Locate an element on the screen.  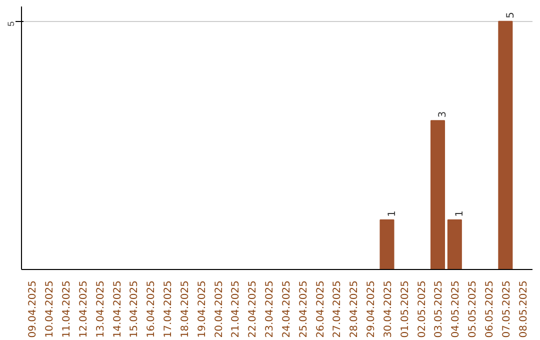
x-tick-label: 16.04.2025 is located at coordinates (152, 309).